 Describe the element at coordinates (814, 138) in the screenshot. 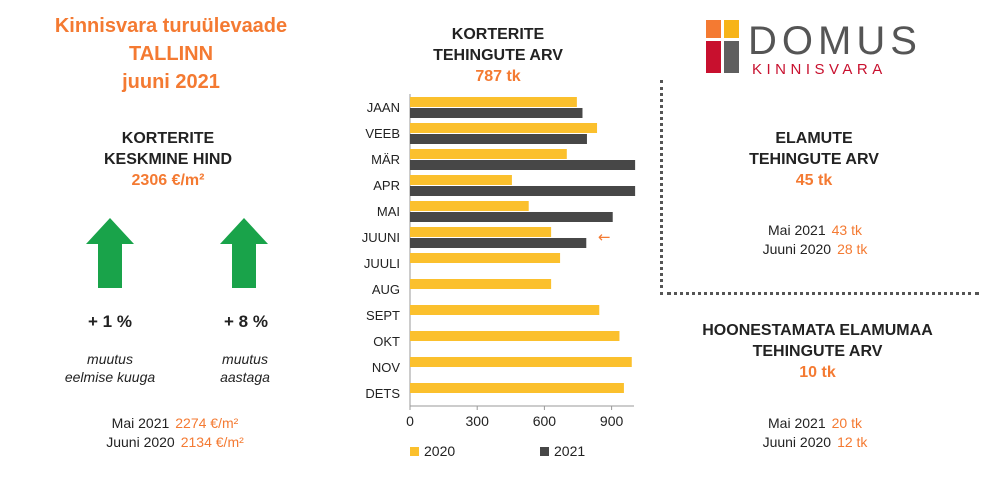

I see `houses-title-line1: ELAMUTE` at that location.